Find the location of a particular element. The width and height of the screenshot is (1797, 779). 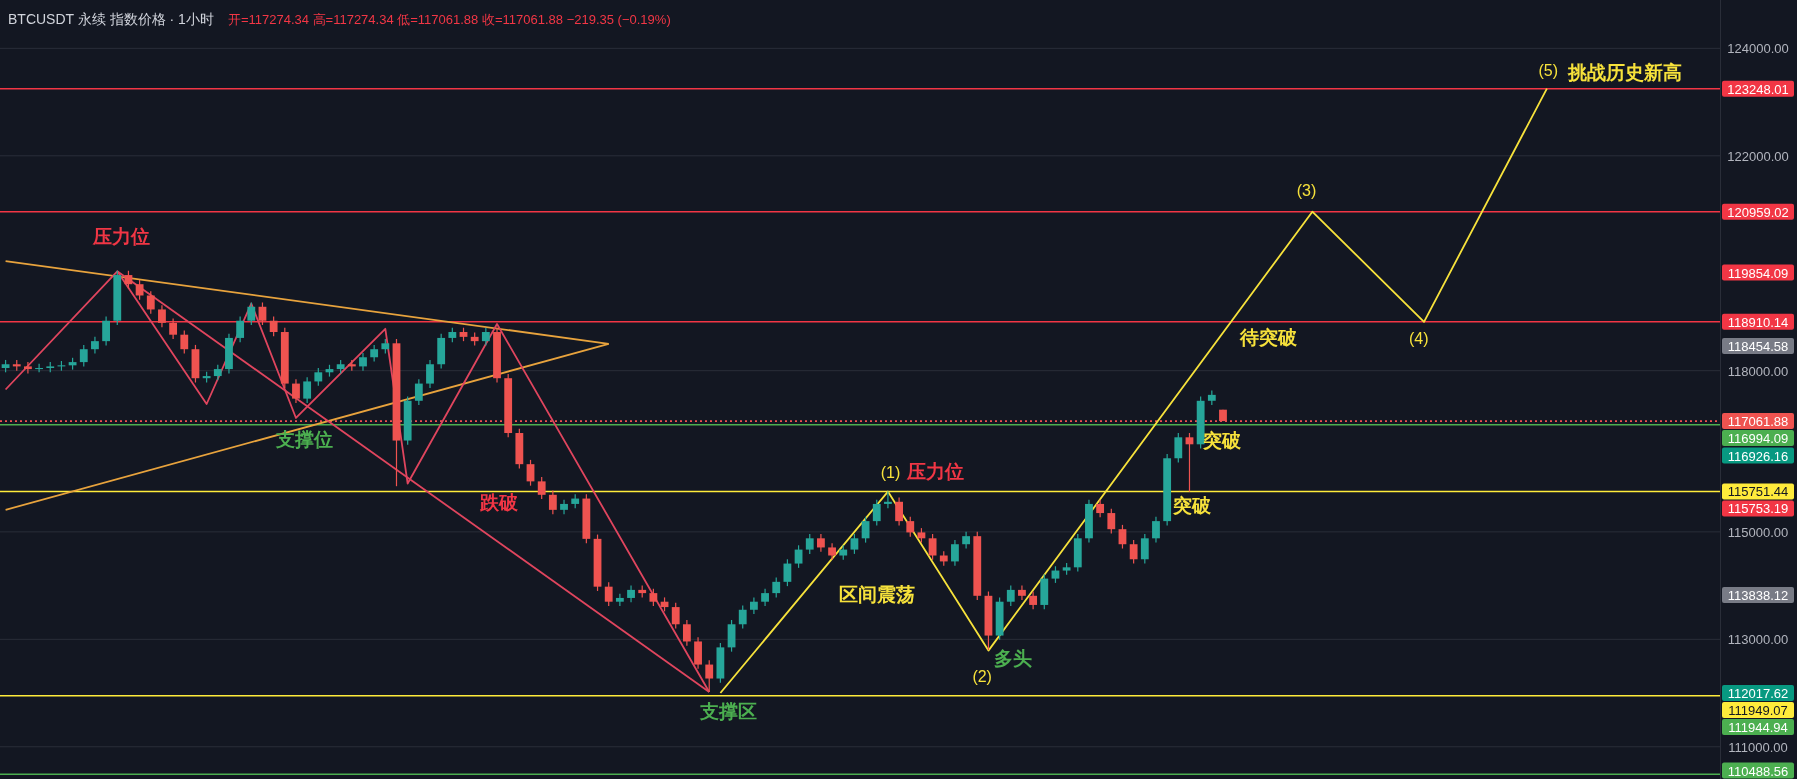

annotation: (3) is located at coordinates (1306, 191).